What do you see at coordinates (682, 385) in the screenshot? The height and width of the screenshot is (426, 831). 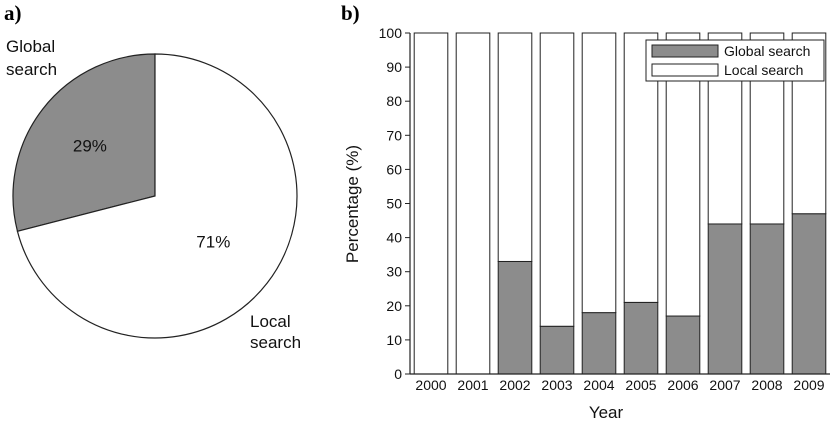 I see `x-tick-label-2006: 2006` at bounding box center [682, 385].